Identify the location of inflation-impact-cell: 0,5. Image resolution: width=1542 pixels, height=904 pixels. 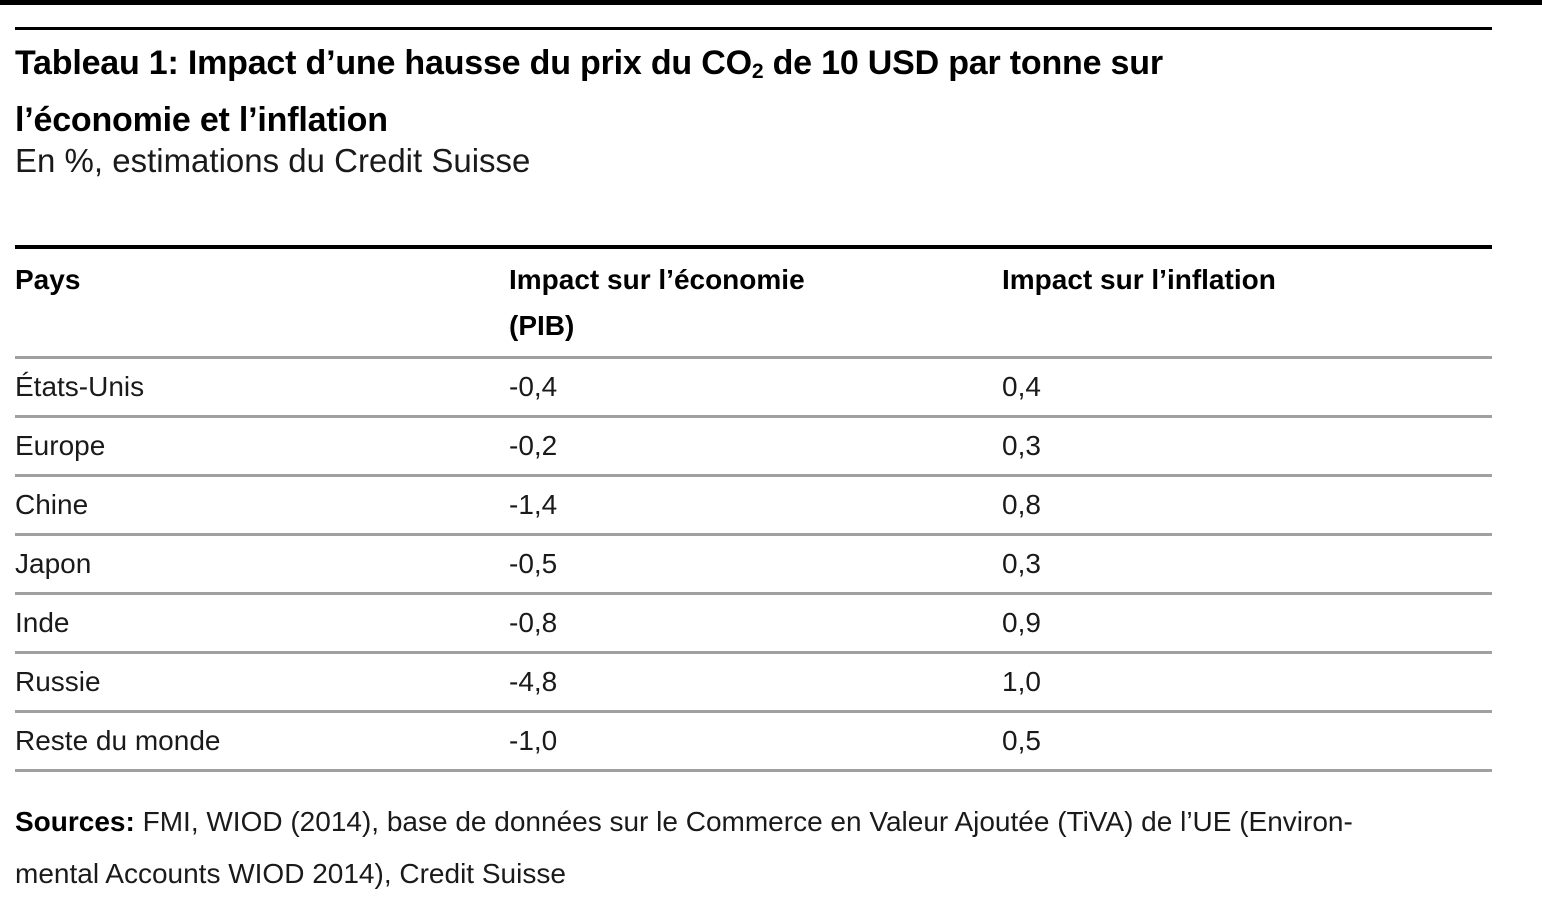
(1247, 741).